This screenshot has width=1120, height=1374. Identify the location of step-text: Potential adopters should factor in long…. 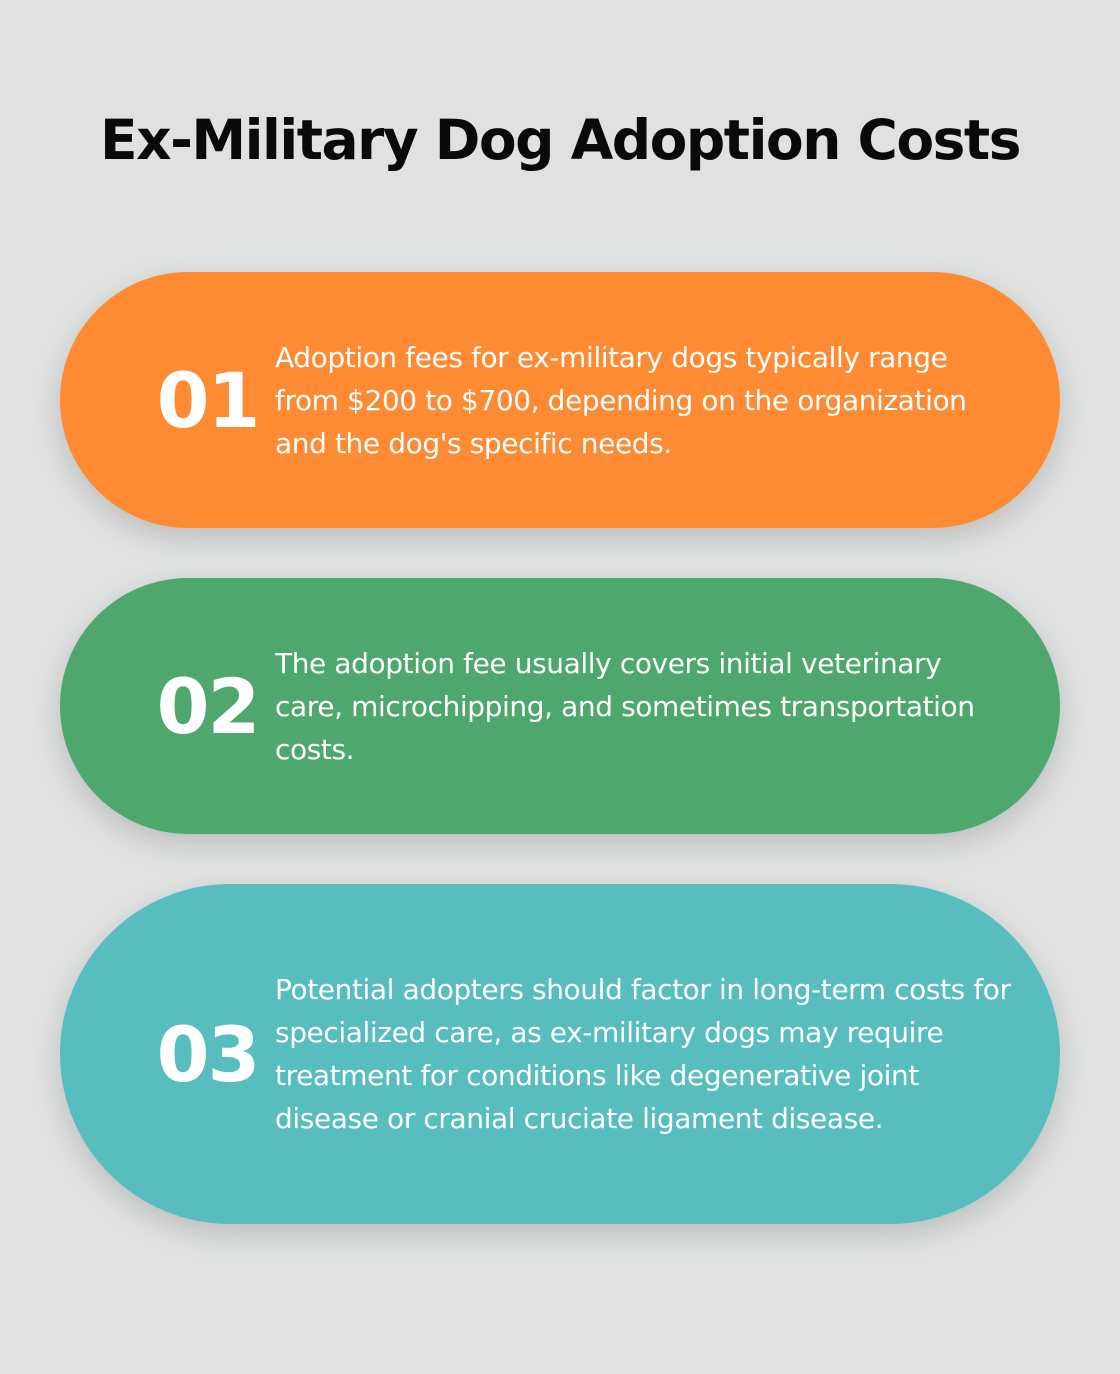
(643, 1054).